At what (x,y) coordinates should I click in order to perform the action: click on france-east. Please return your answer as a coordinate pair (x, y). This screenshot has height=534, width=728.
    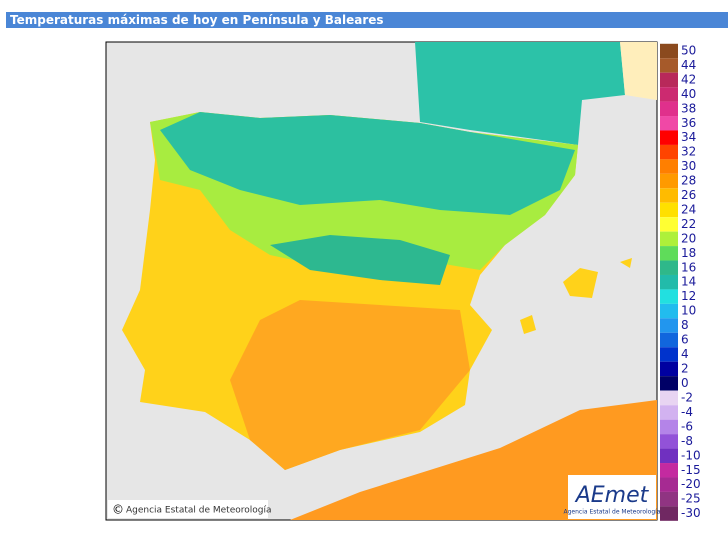
    Looking at the image, I should click on (638, 71).